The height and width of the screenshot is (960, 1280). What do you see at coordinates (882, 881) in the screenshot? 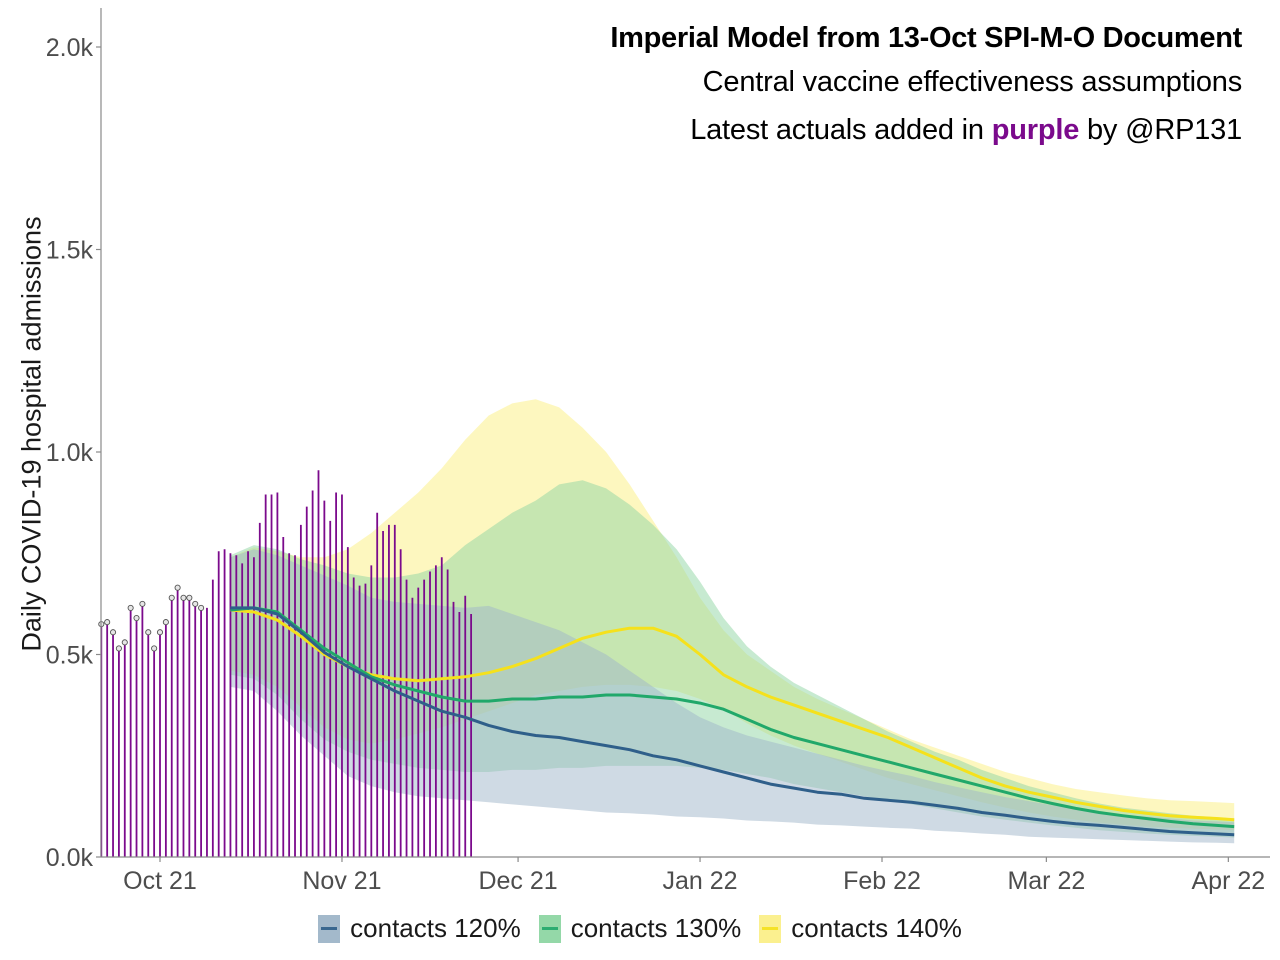
I see `x-tick-label: Feb 22` at bounding box center [882, 881].